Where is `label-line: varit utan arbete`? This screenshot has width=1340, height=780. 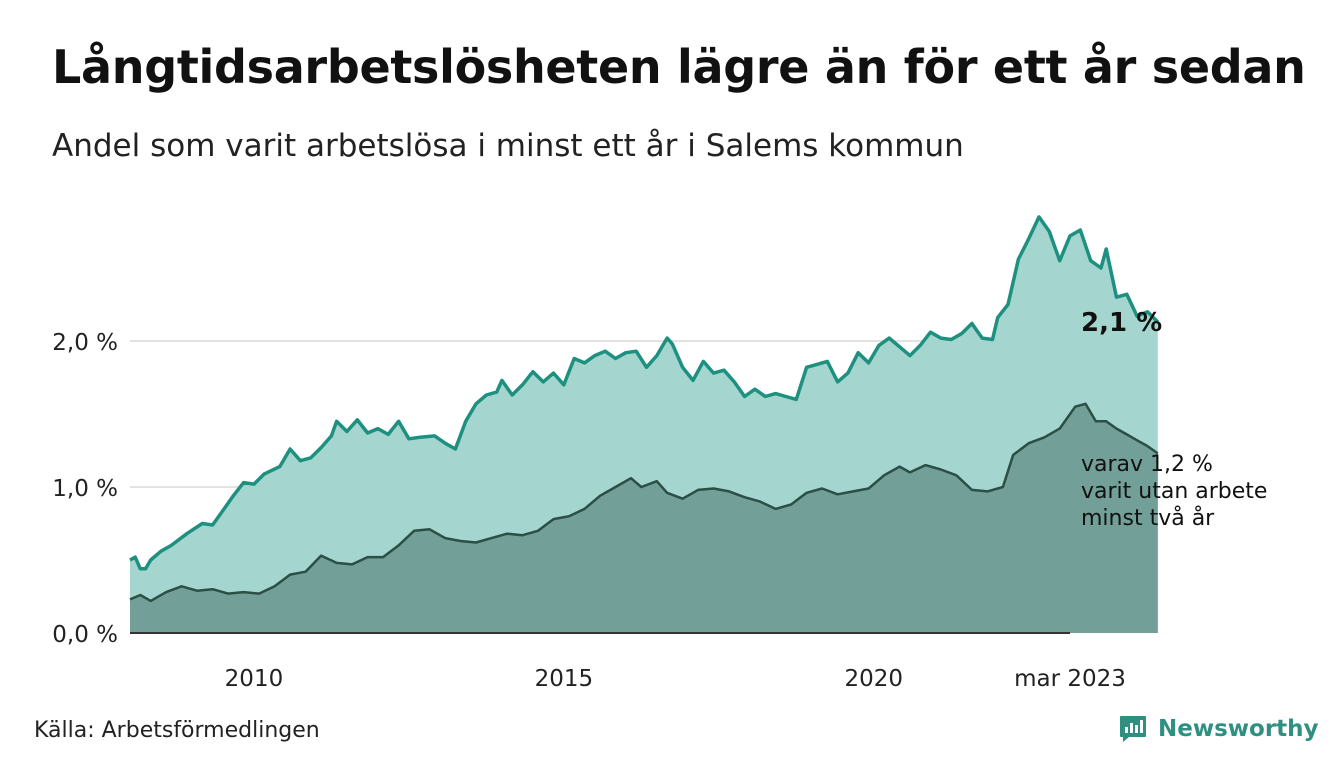 label-line: varit utan arbete is located at coordinates (1174, 491).